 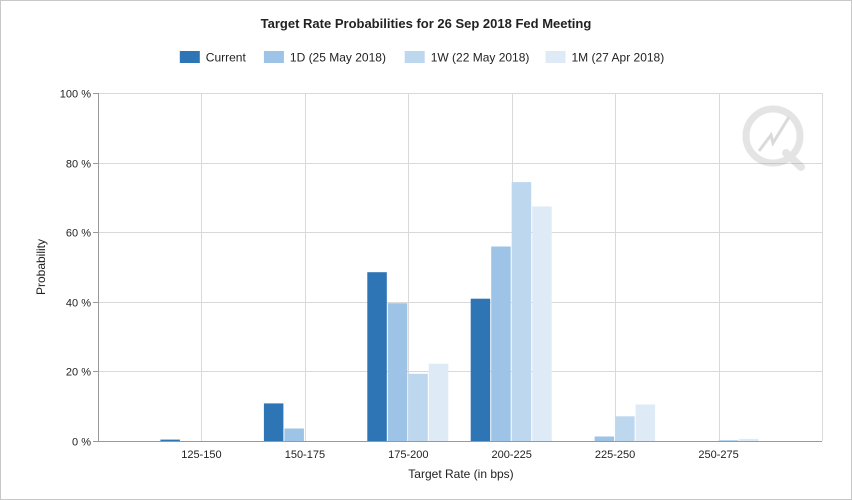 I want to click on legend-label: 1M (27 Apr 2018), so click(x=618, y=58).